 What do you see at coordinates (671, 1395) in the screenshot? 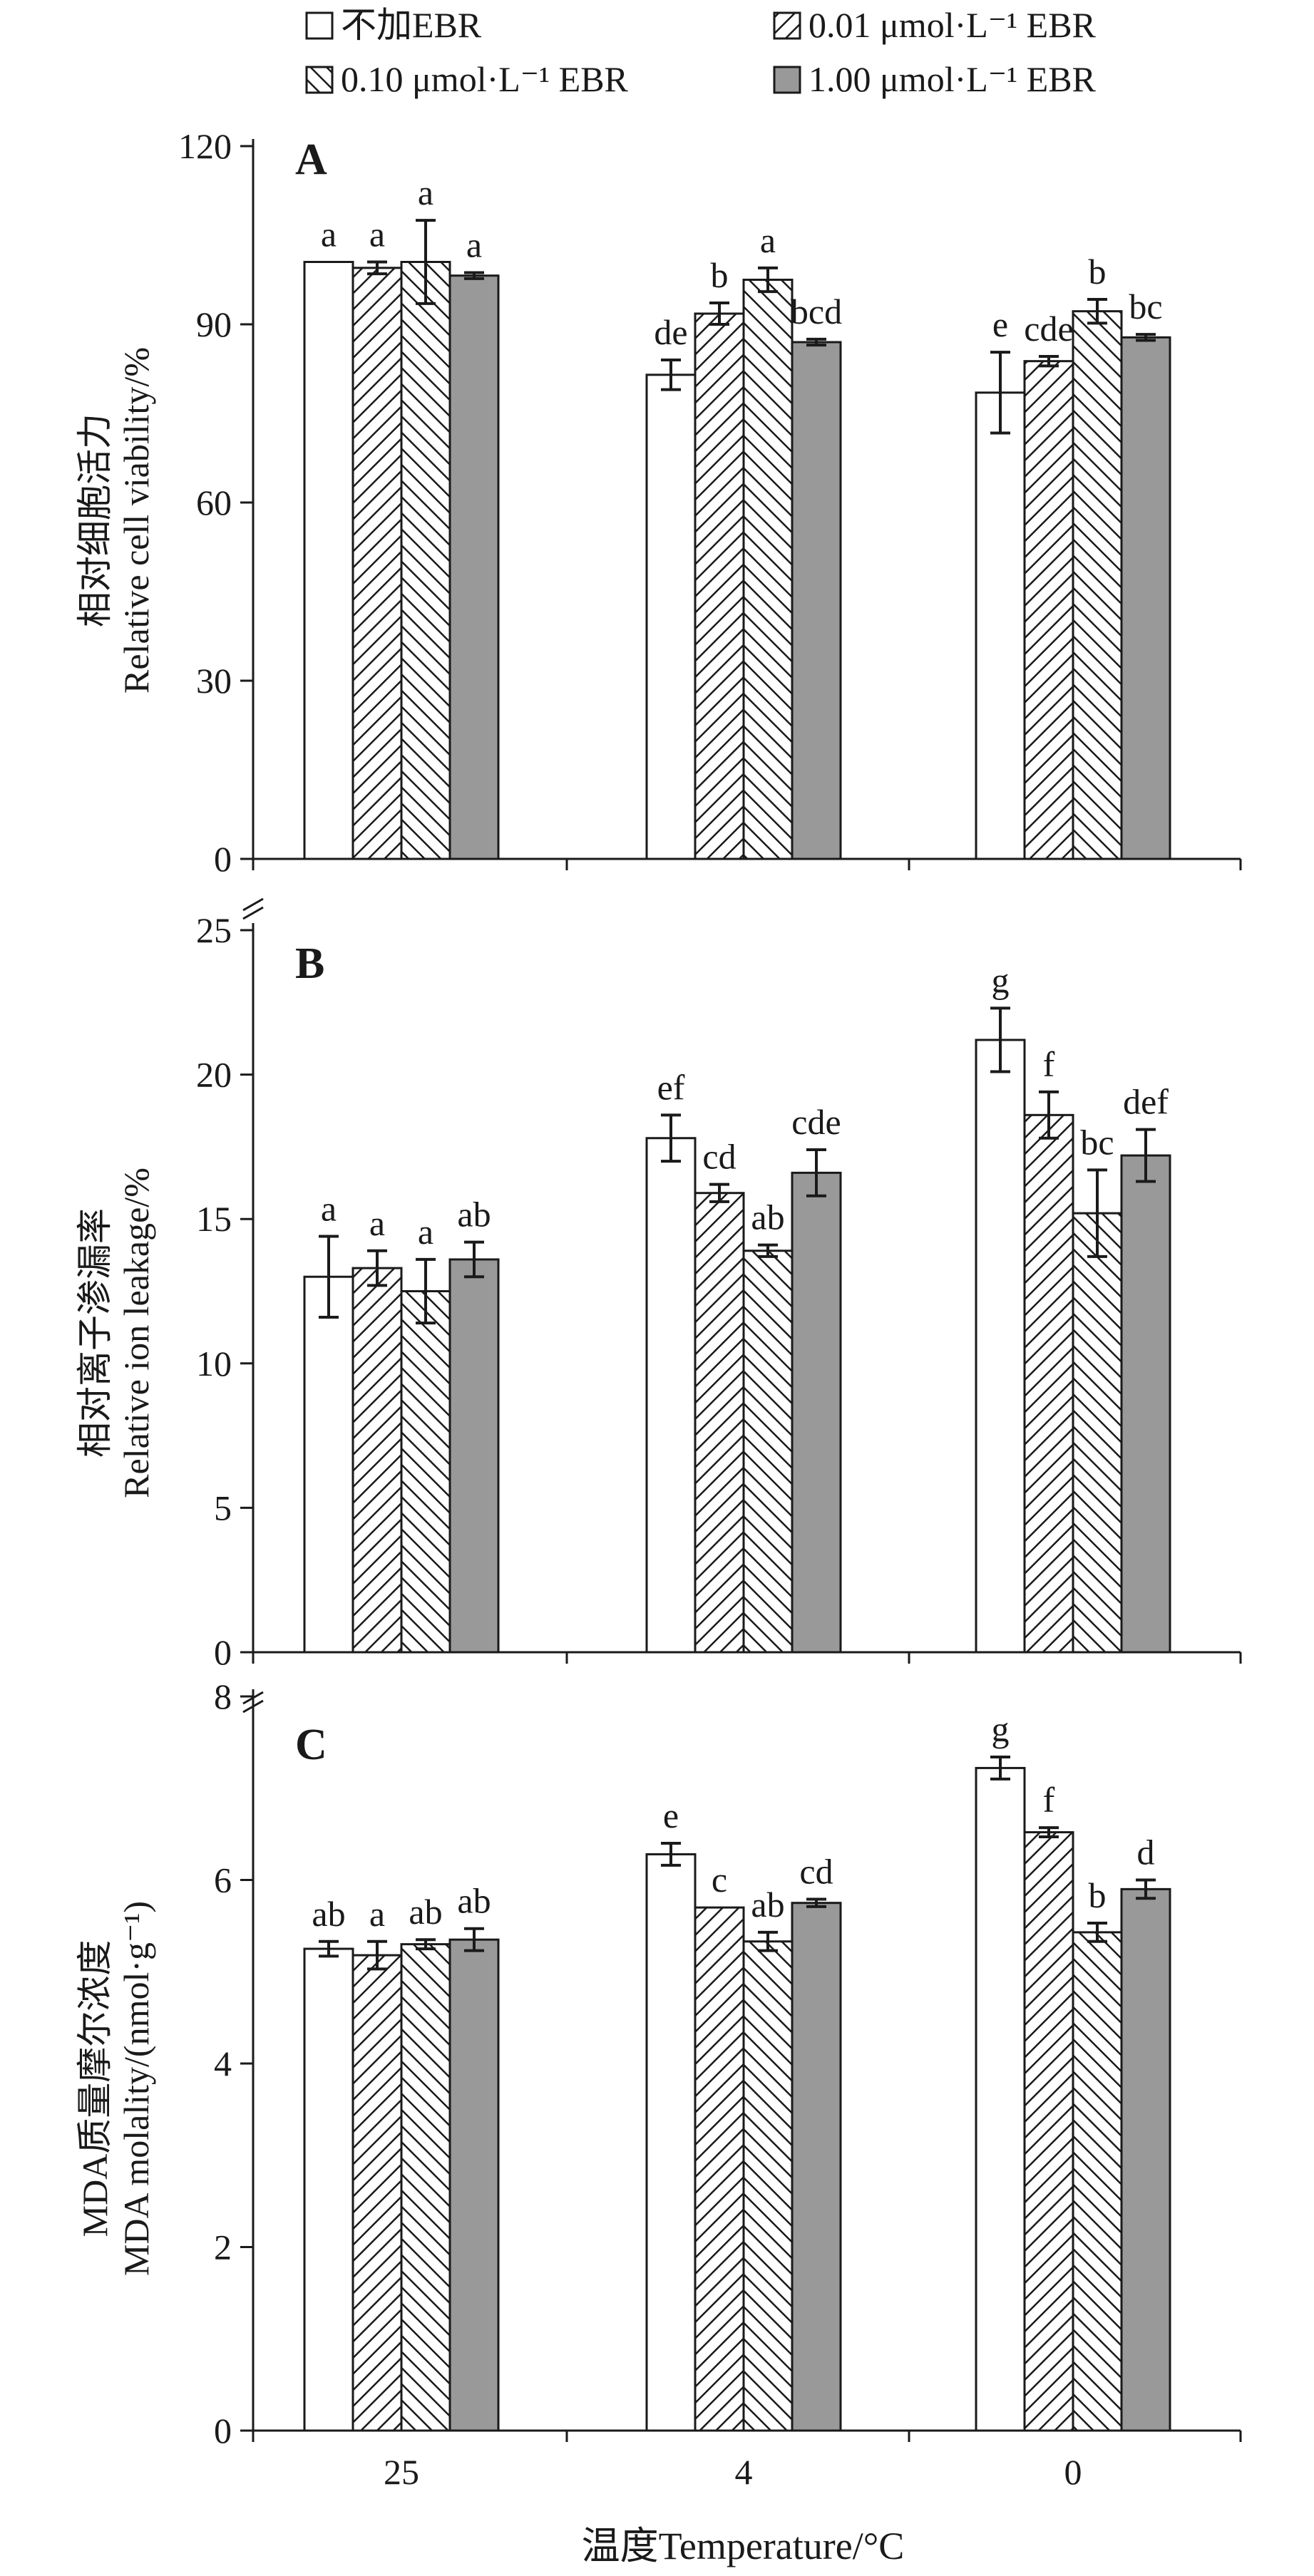
I see `panel-b-bar-4-s1` at bounding box center [671, 1395].